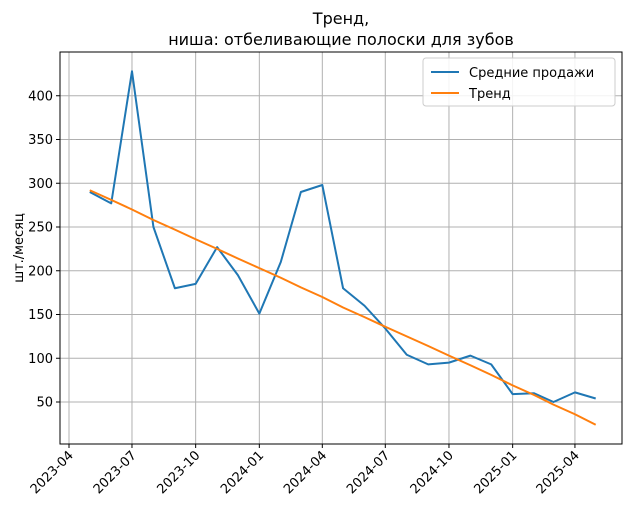 The height and width of the screenshot is (517, 630). I want to click on y-tick-label: 100, so click(40, 359).